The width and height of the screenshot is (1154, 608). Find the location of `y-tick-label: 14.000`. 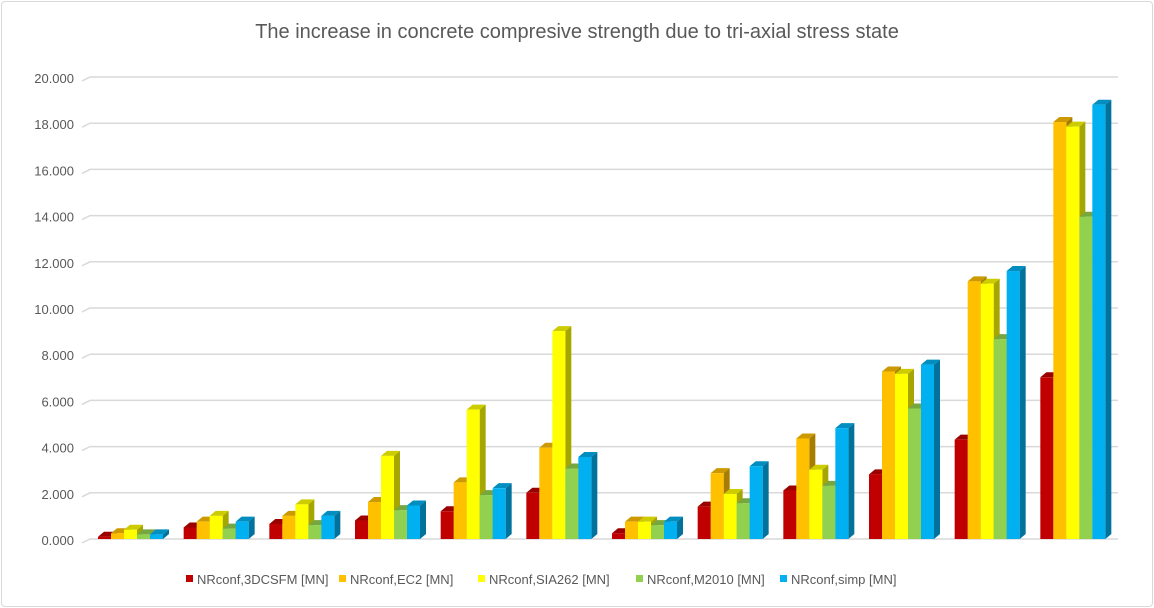

y-tick-label: 14.000 is located at coordinates (54, 217).